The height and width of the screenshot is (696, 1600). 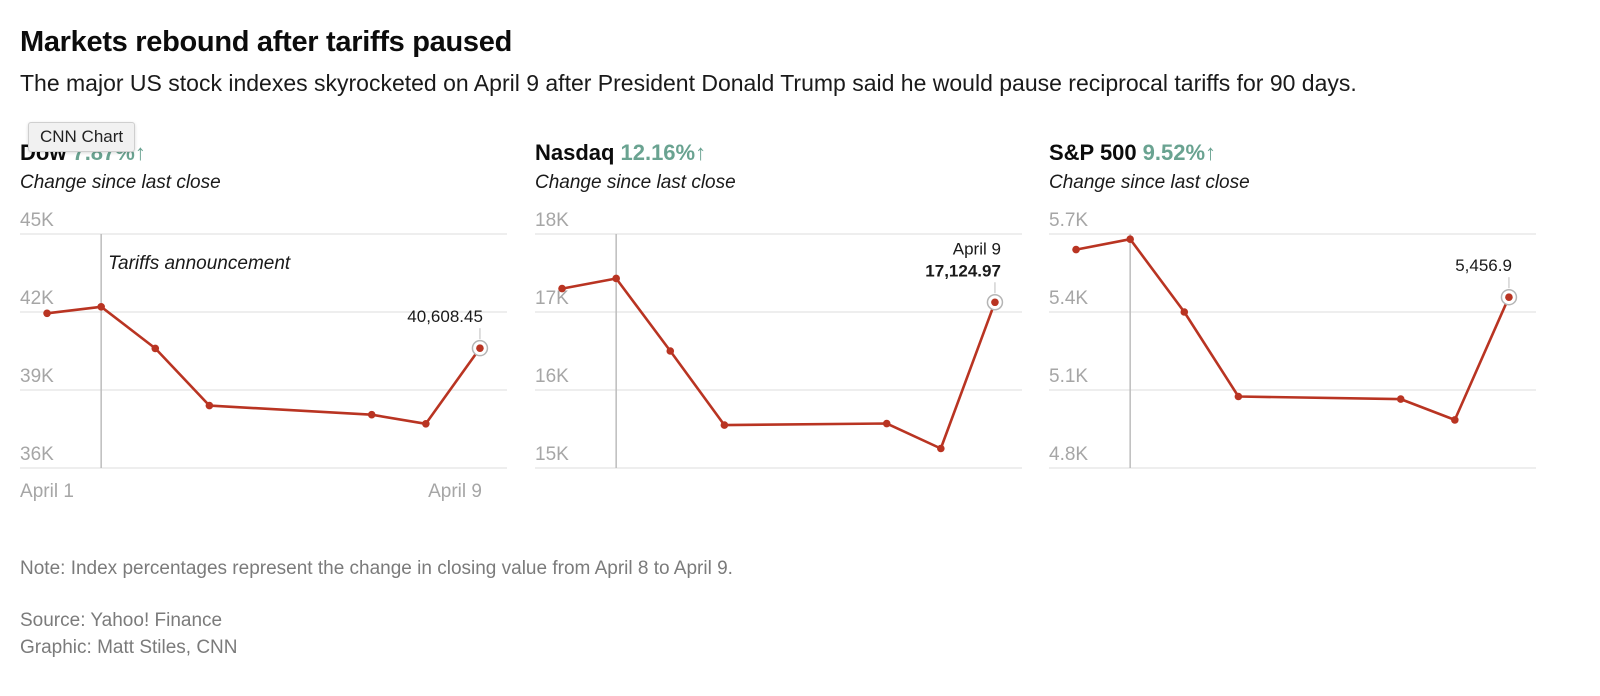 What do you see at coordinates (552, 298) in the screenshot?
I see `y-tick-label: 17K` at bounding box center [552, 298].